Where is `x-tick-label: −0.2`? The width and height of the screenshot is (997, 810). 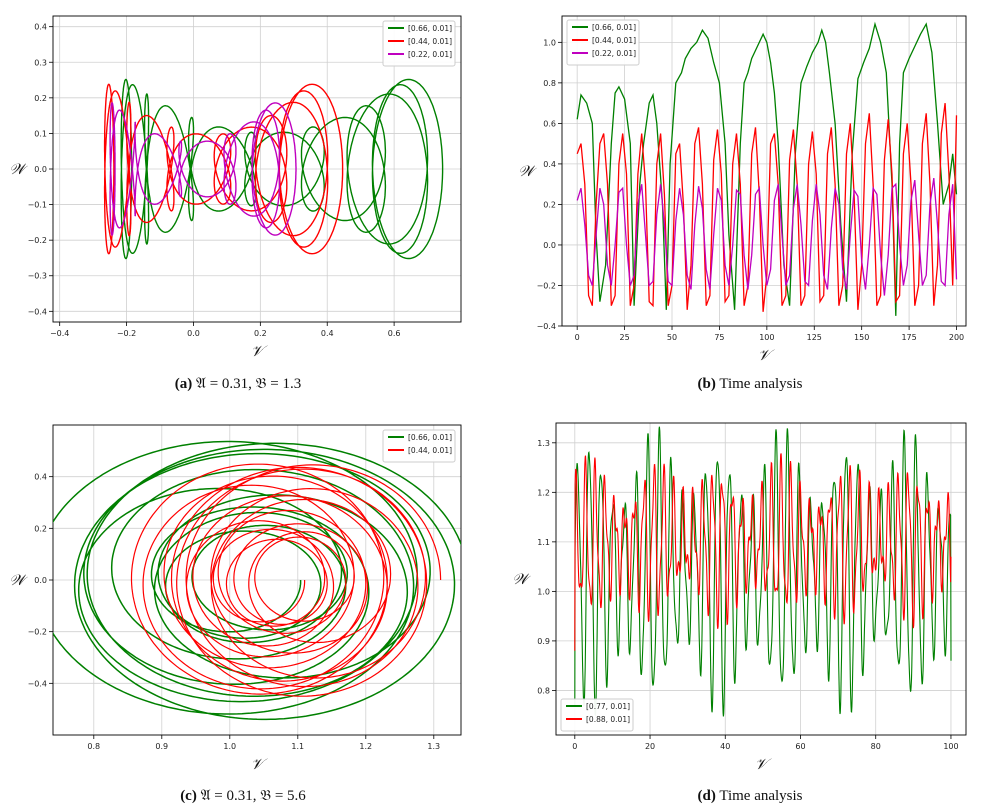 x-tick-label: −0.2 is located at coordinates (126, 333).